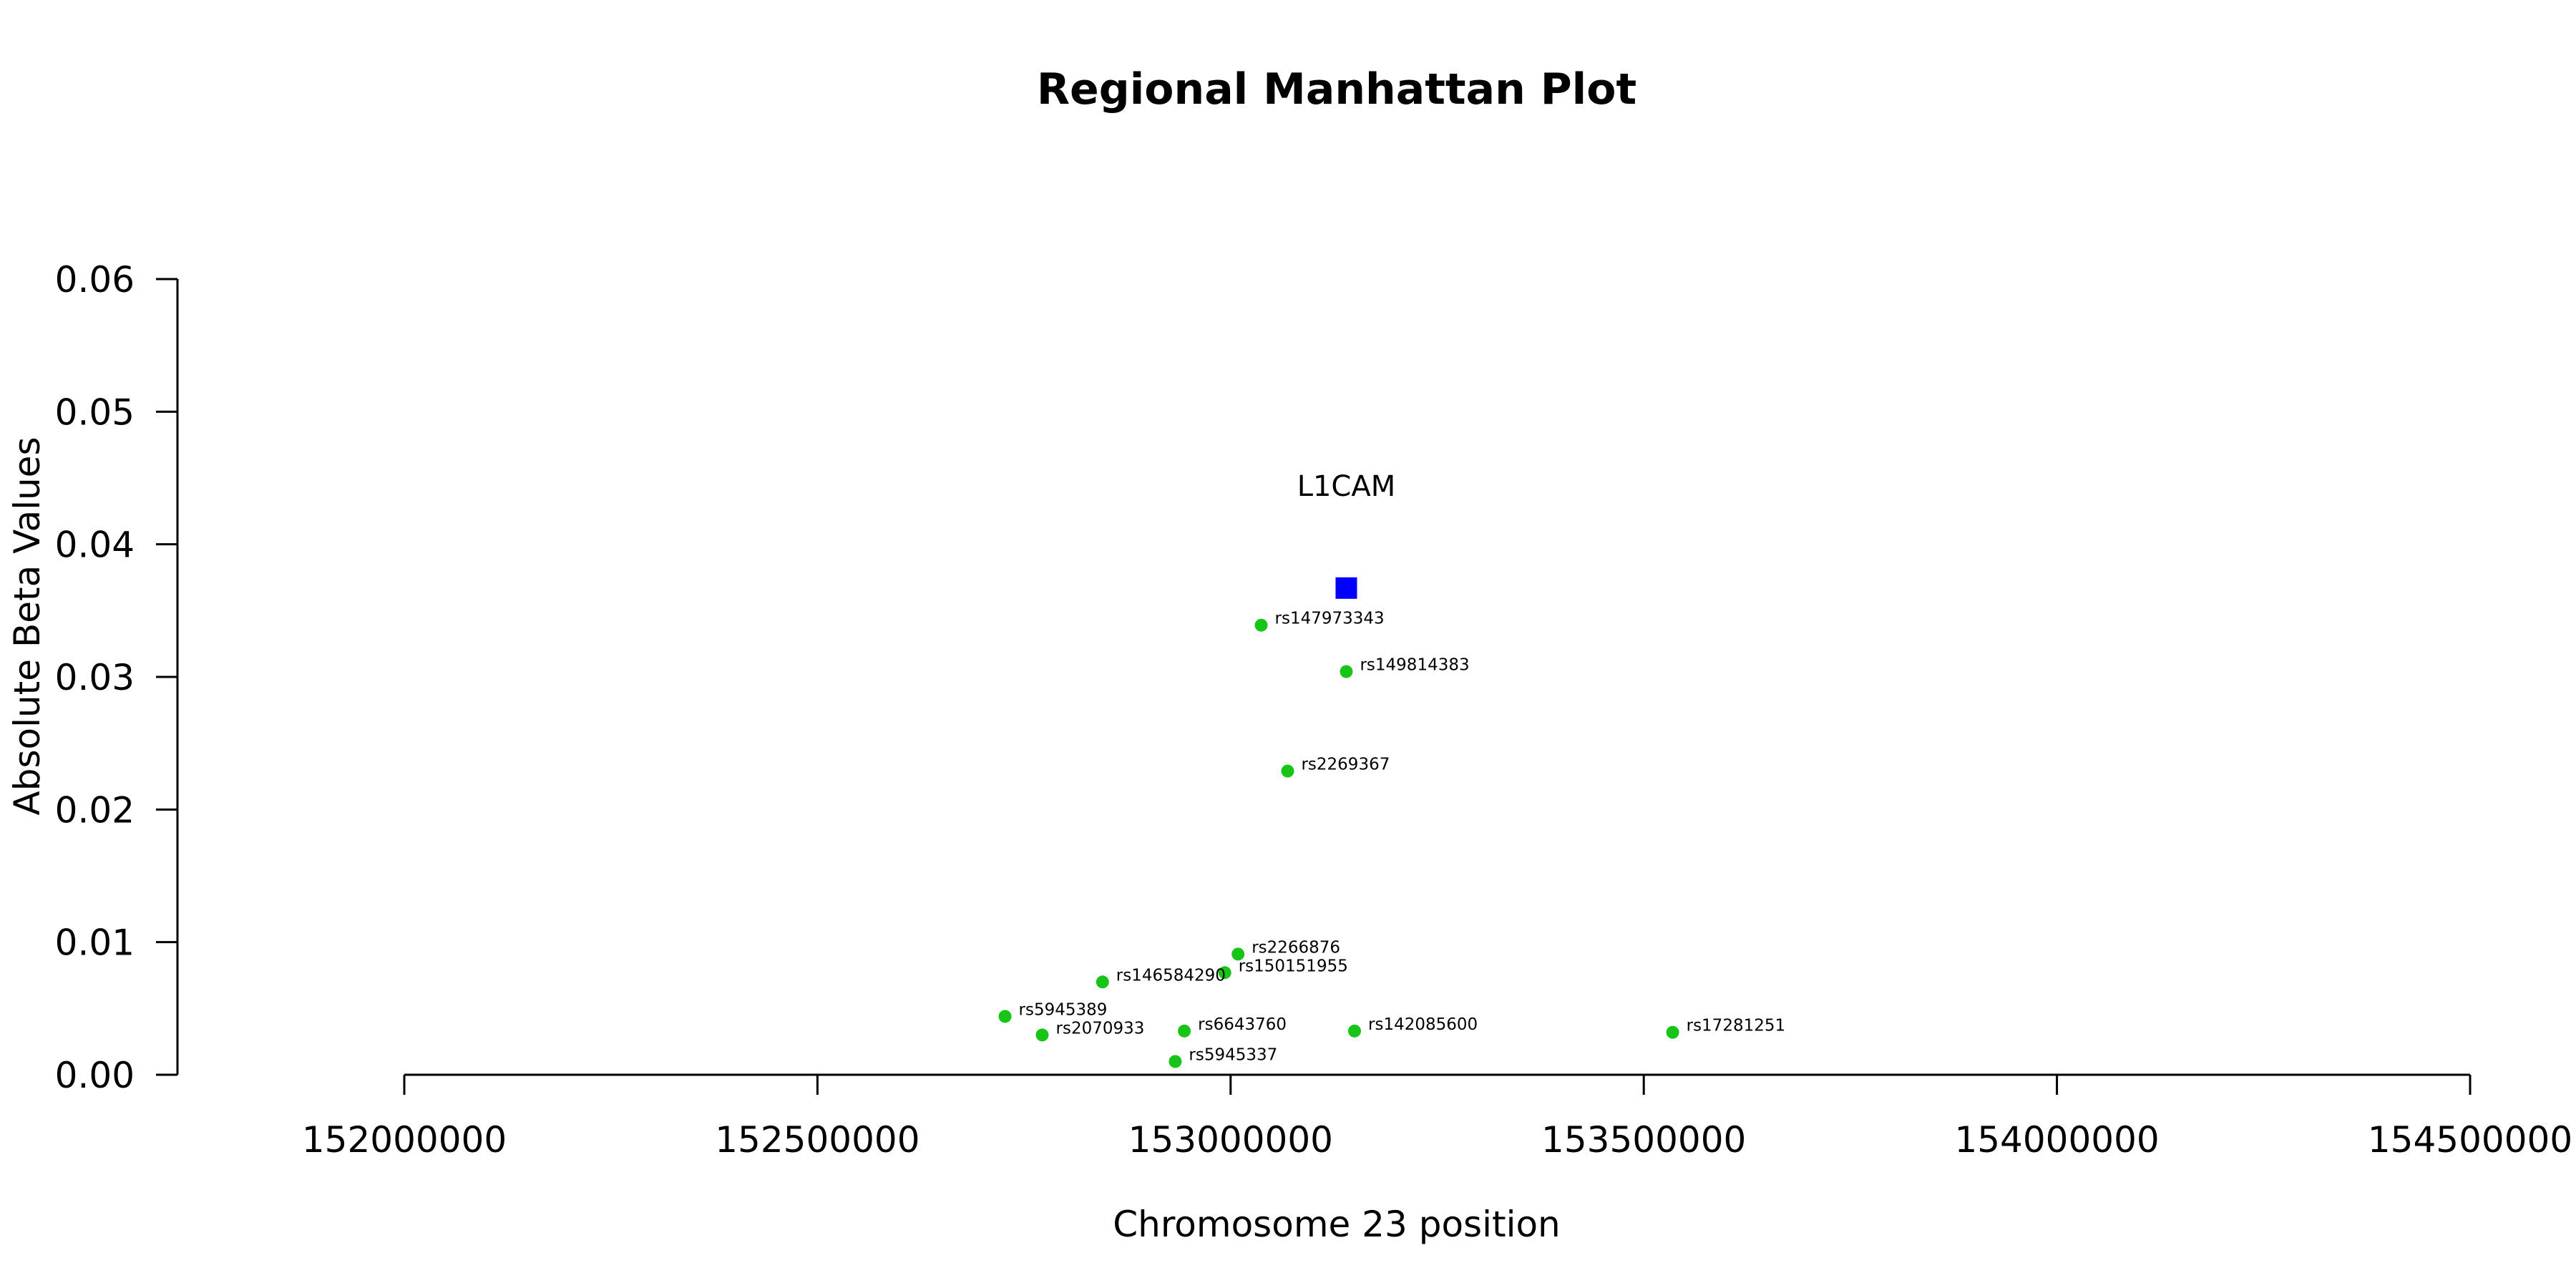  I want to click on gene-marker, so click(1346, 588).